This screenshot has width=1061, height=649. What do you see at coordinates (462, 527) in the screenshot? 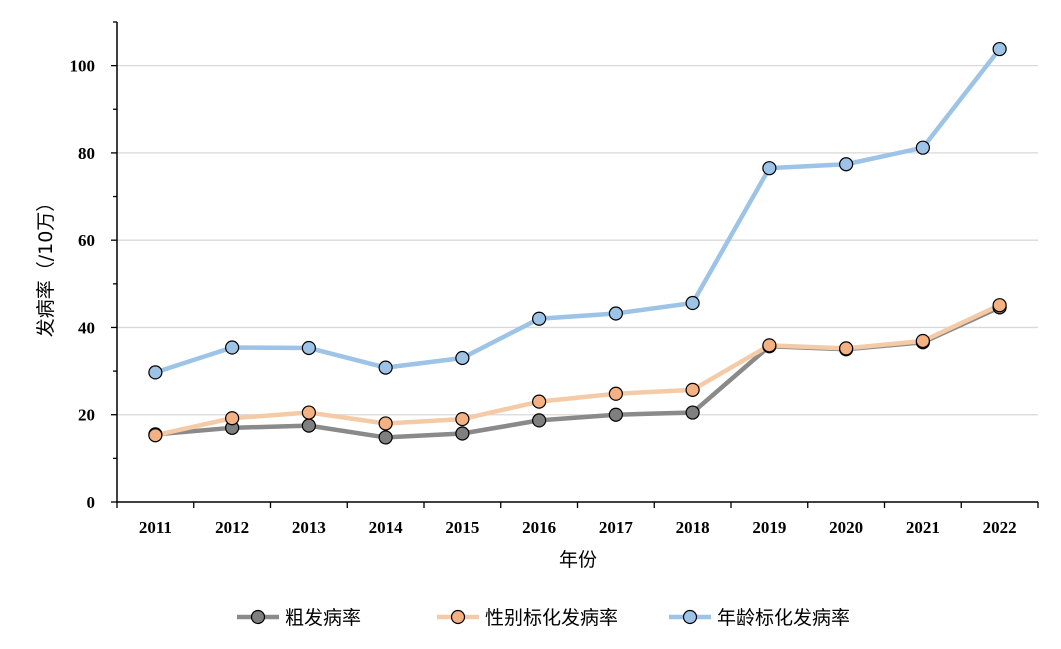
I see `x-tick-label: 2015` at bounding box center [462, 527].